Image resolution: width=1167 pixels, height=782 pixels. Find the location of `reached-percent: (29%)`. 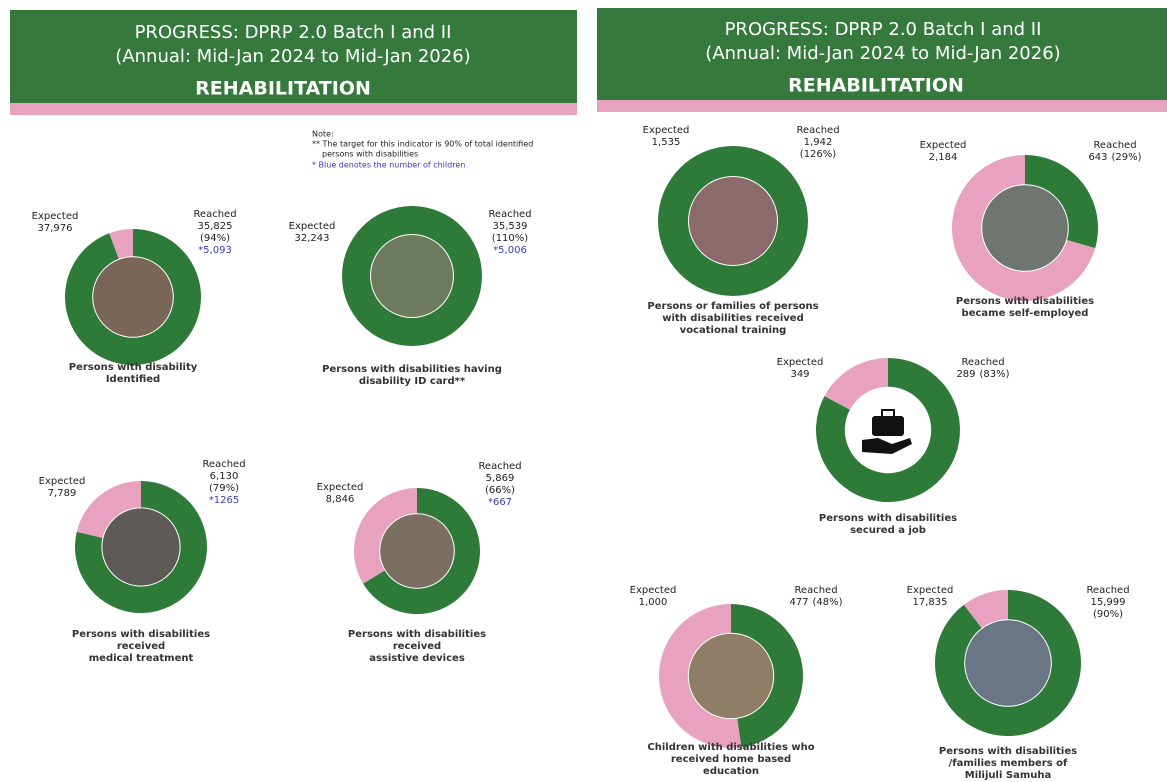

reached-percent: (29%) is located at coordinates (1127, 157).